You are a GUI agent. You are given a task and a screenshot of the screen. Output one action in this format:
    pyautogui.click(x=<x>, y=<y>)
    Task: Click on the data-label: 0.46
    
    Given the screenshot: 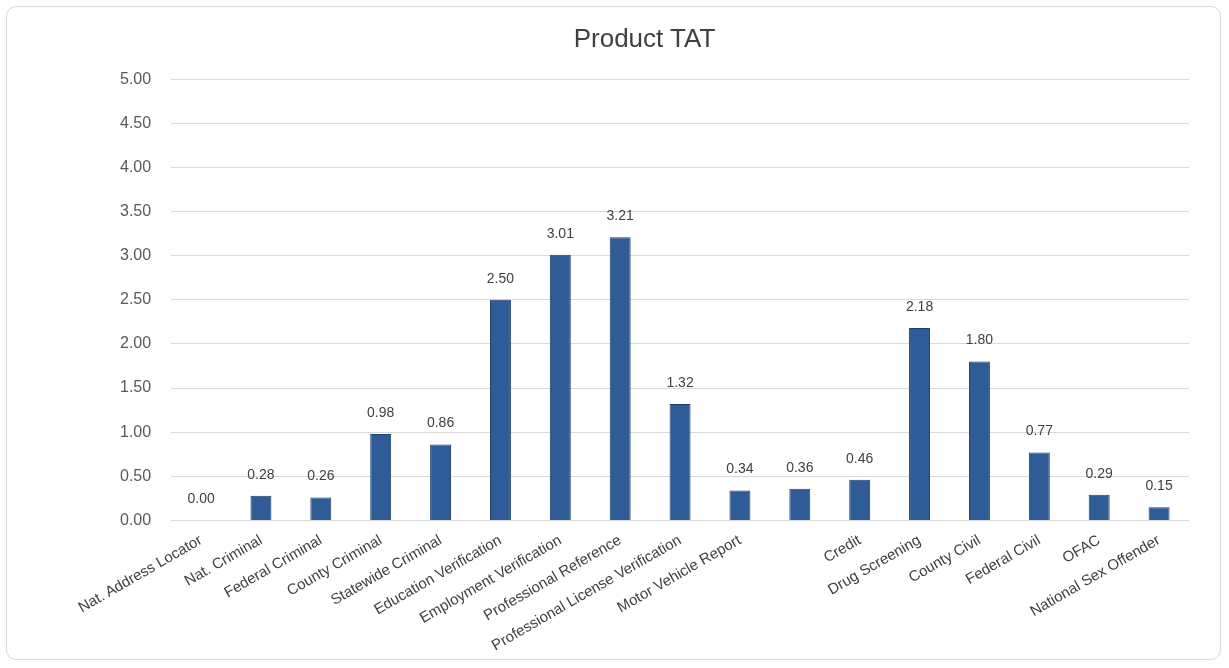 What is the action you would take?
    pyautogui.click(x=860, y=457)
    